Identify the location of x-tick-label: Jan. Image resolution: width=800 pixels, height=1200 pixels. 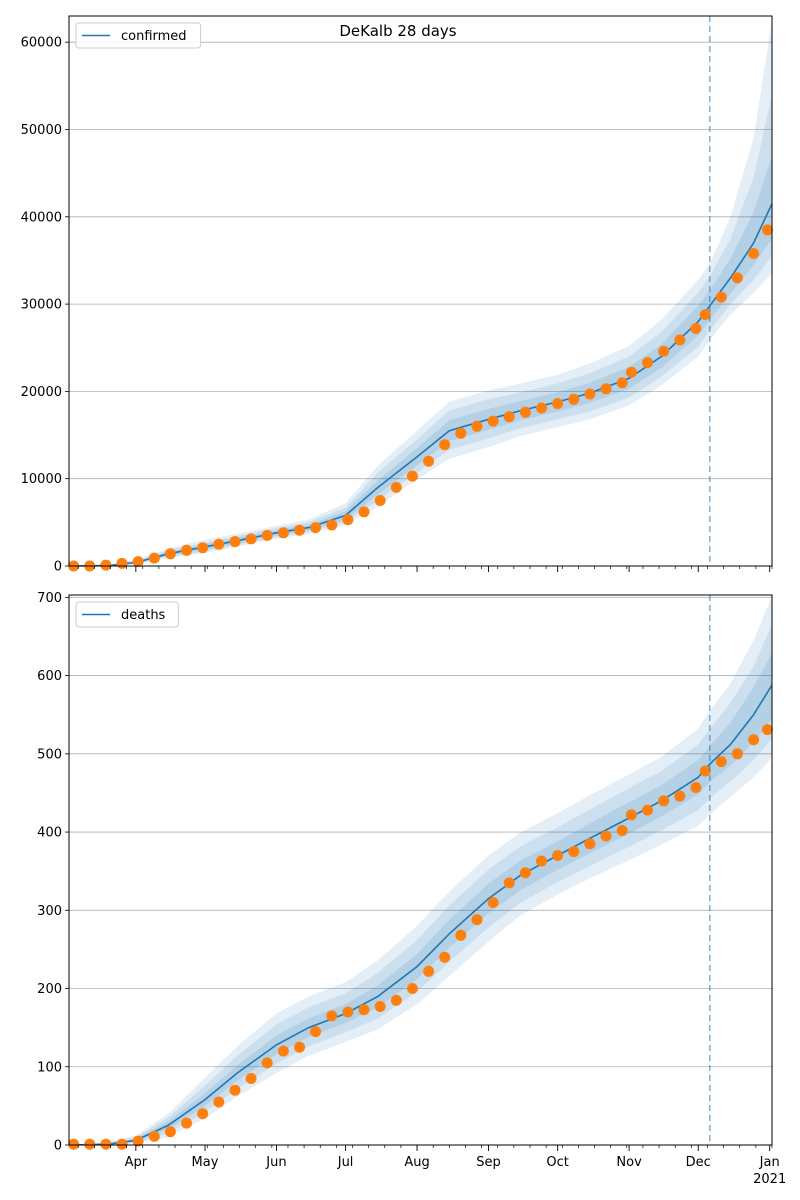
(769, 1162).